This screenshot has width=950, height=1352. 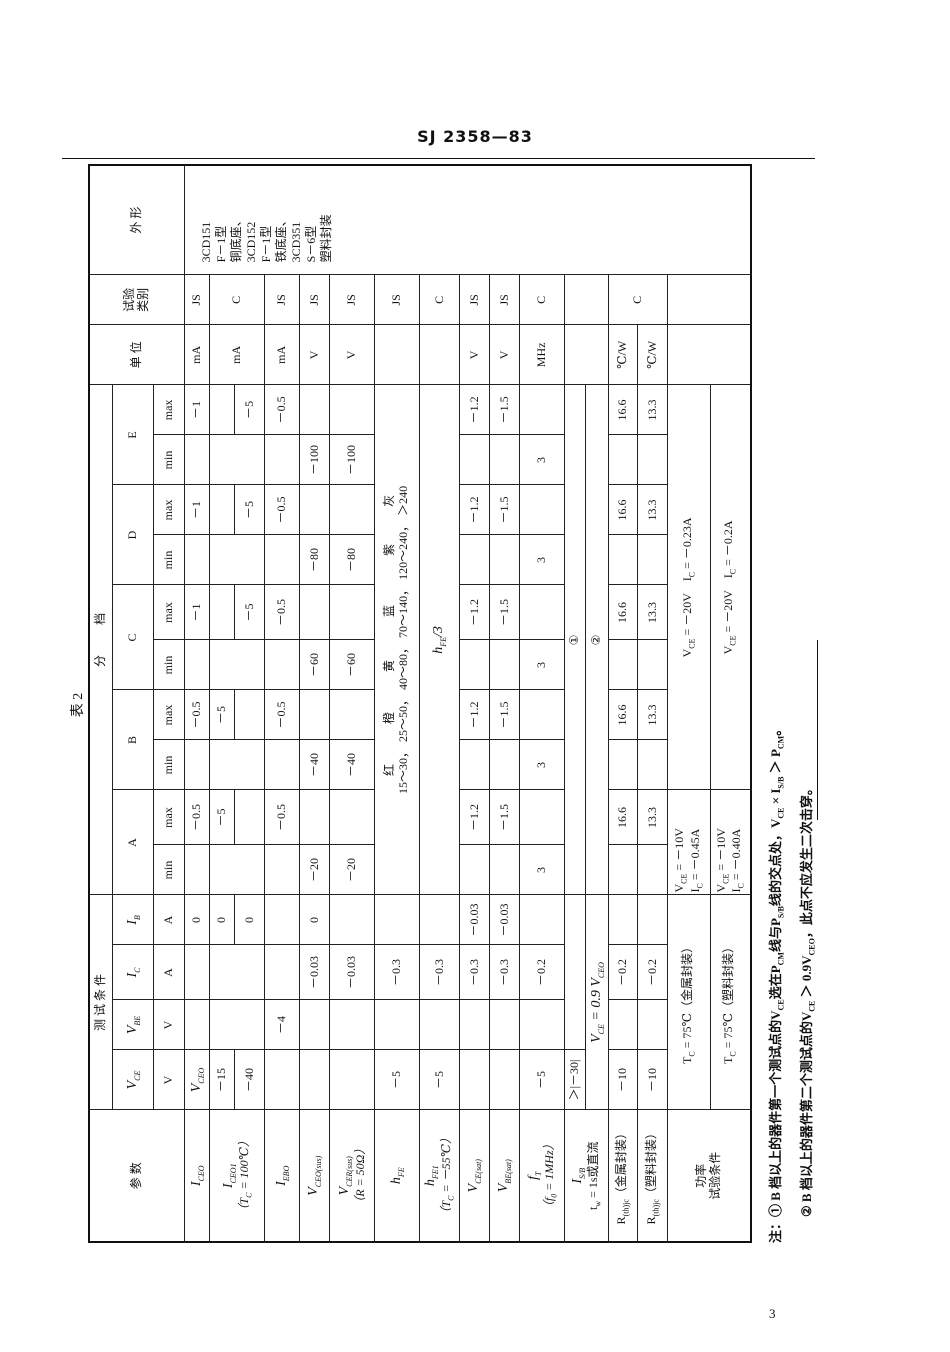 I want to click on param-cell: hFE1 （TC = －55℃）, so click(x=439, y=1176).